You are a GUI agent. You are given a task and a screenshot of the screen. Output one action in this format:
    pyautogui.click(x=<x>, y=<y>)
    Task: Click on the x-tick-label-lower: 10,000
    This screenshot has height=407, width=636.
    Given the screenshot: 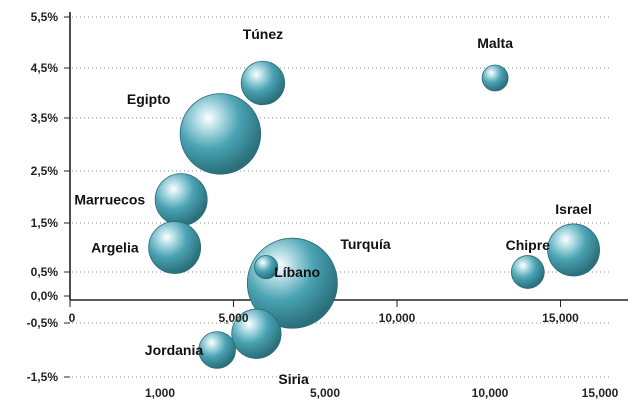 What is the action you would take?
    pyautogui.click(x=490, y=393)
    